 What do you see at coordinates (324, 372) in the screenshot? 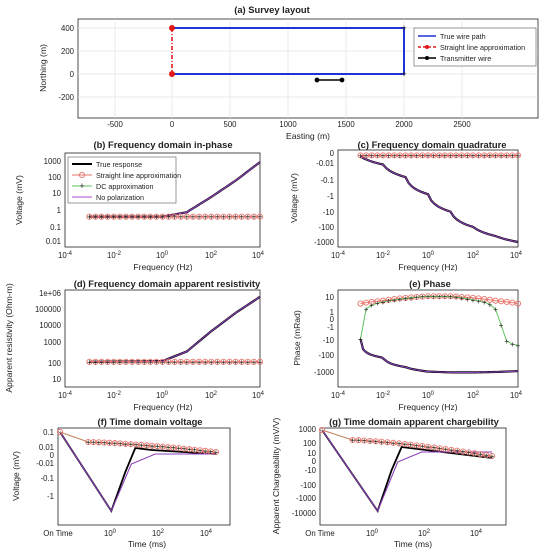
I see `panel-e-ytick: -1000` at bounding box center [324, 372].